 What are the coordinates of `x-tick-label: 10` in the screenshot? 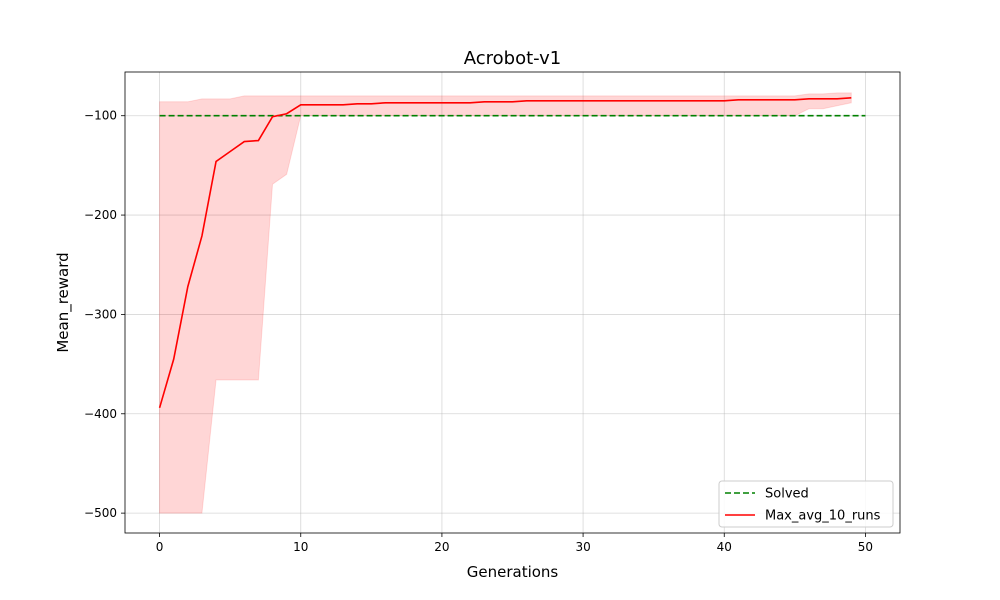 It's located at (300, 547).